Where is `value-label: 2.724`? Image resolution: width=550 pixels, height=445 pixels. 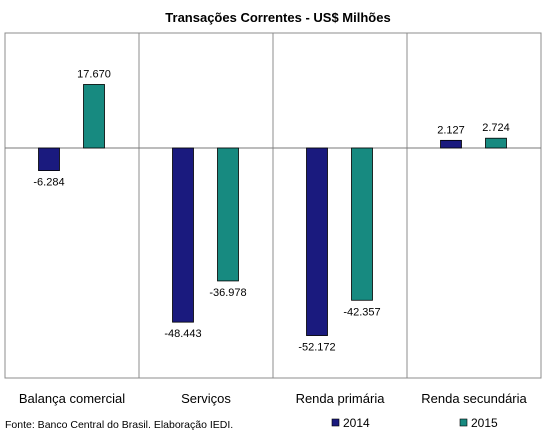
value-label: 2.724 is located at coordinates (496, 128).